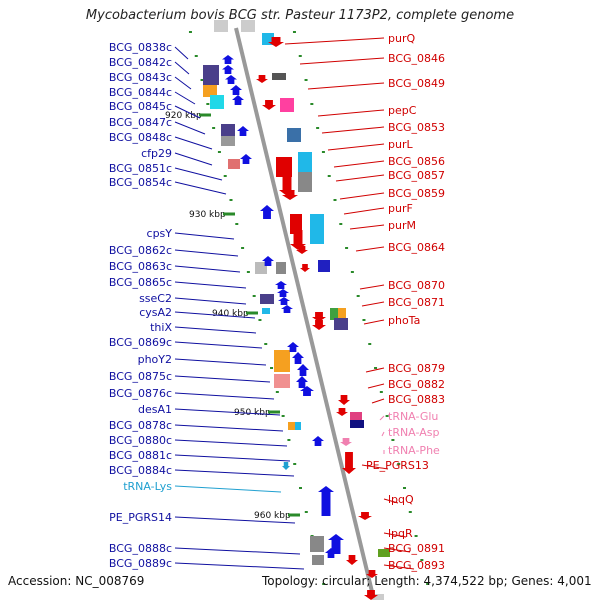  Describe the element at coordinates (140, 455) in the screenshot. I see `gene-label-left: BCG_0881c` at that location.